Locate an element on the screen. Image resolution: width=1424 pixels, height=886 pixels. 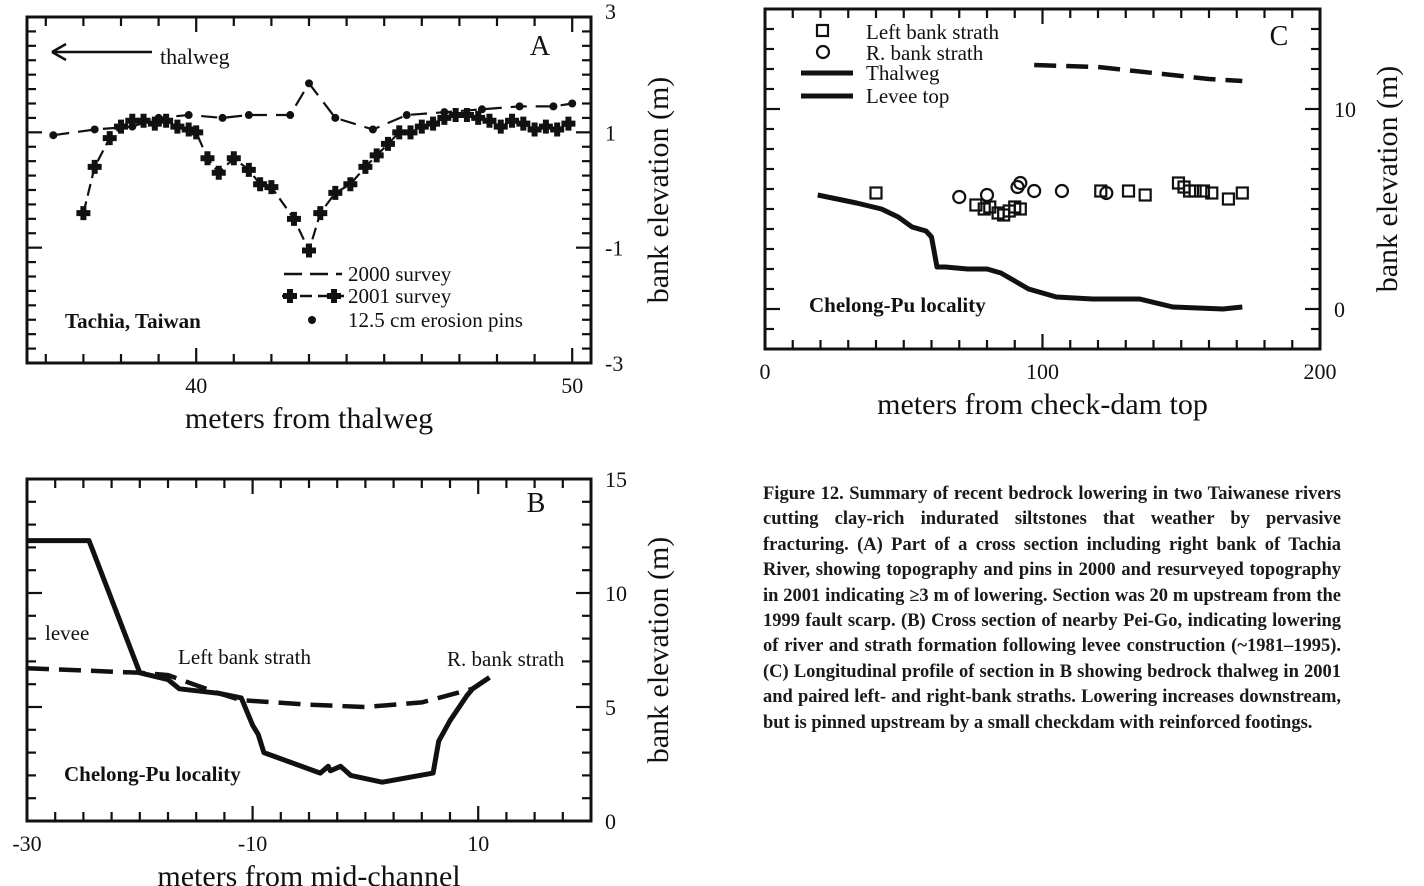
panel-b-series-dashed-line is located at coordinates (258, 687).